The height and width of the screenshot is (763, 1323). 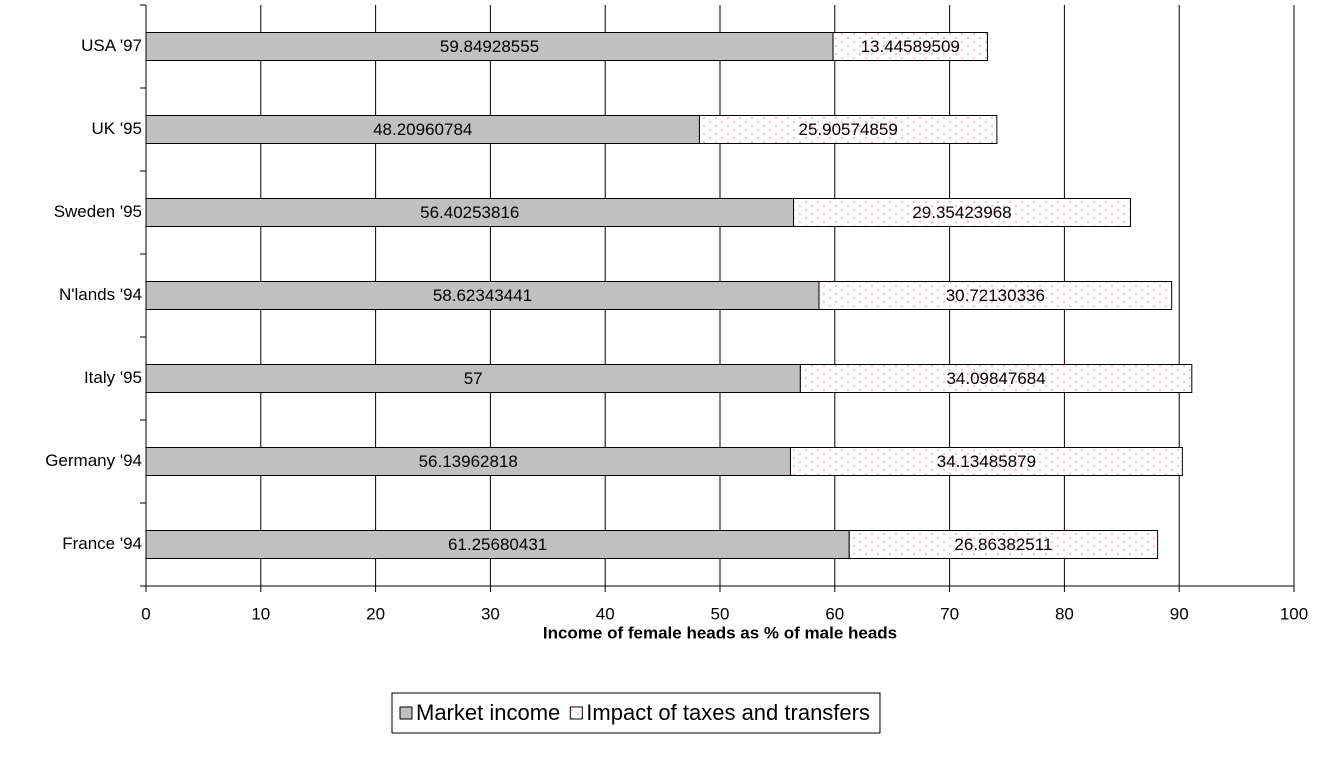 I want to click on y-tick-label: USA '97, so click(x=111, y=45).